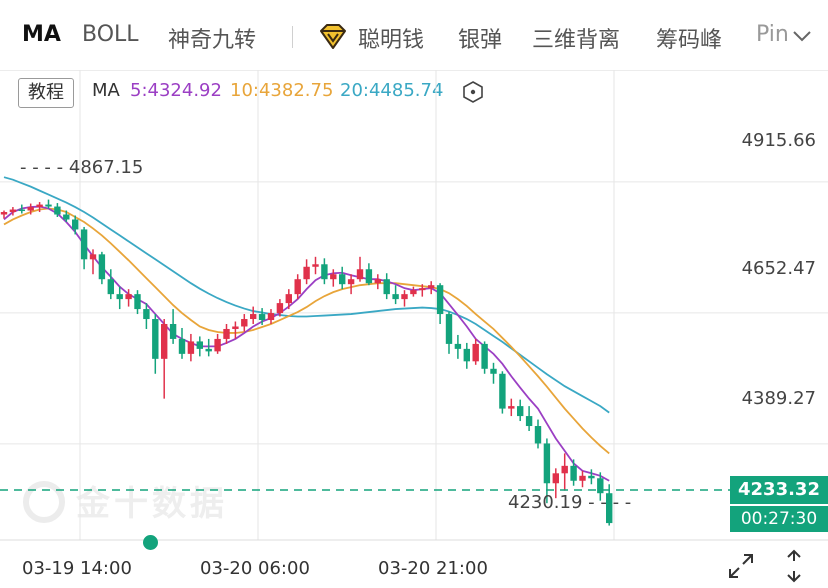 This screenshot has width=828, height=588. I want to click on ma-legend: 教程 MA 5:4324.92 10:4382.75 20:4485.74, so click(414, 91).